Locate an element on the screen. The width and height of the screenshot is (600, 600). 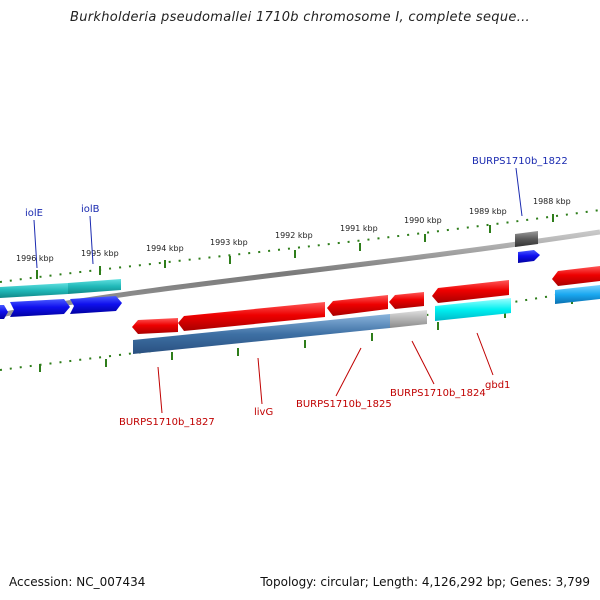
ruler-label: 1995 kbp is located at coordinates (100, 253).